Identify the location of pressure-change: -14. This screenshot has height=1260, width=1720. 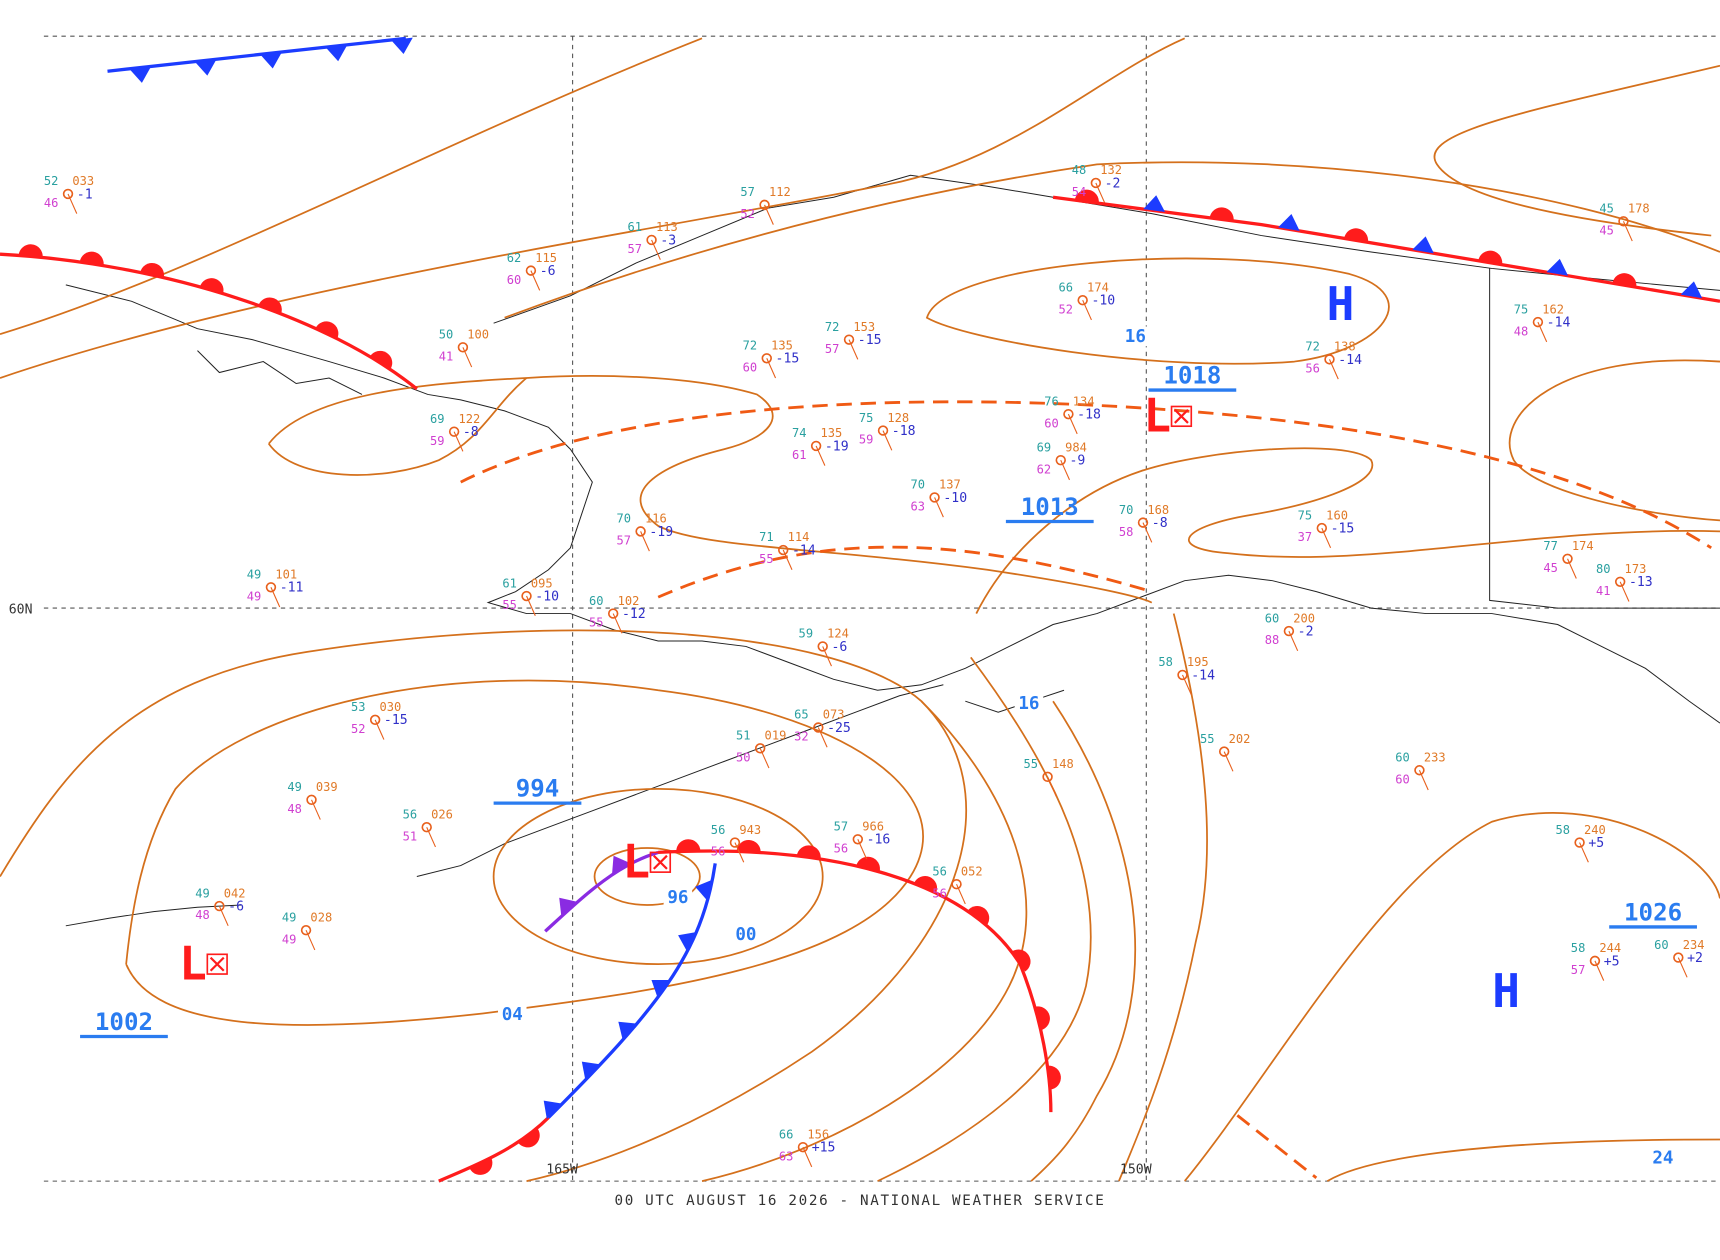
(1559, 323).